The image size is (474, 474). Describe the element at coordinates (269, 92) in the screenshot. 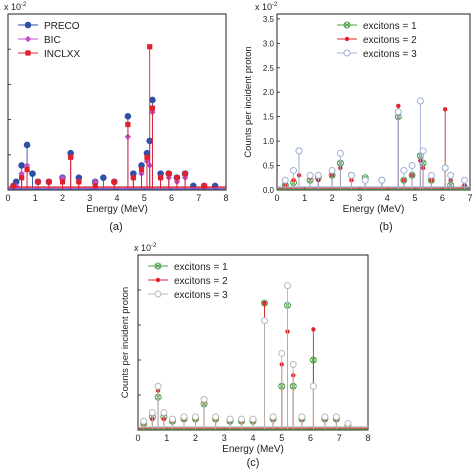

I see `y-tick-label: 2.0` at that location.